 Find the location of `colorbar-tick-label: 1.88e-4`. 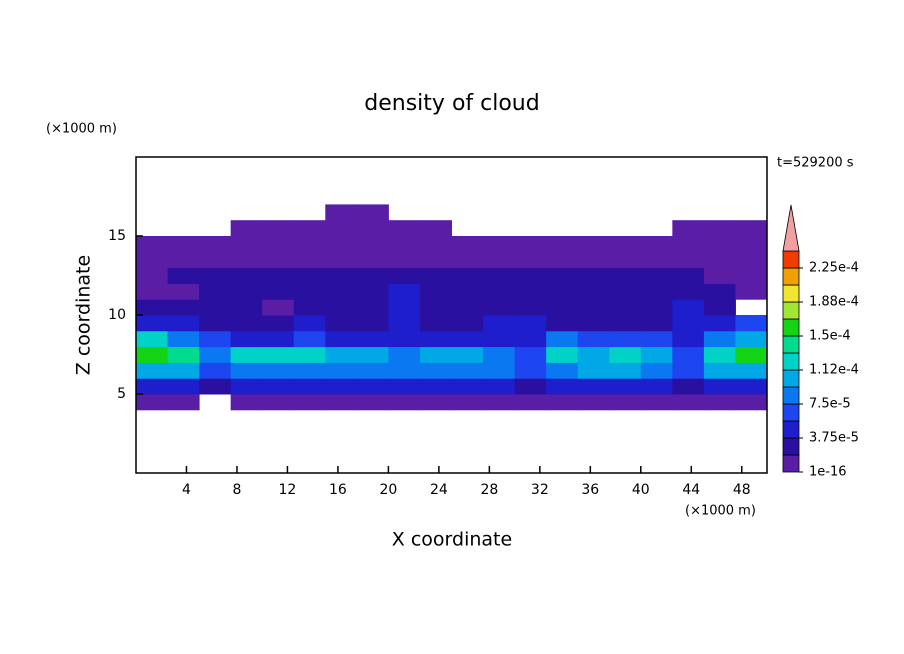

colorbar-tick-label: 1.88e-4 is located at coordinates (834, 302).